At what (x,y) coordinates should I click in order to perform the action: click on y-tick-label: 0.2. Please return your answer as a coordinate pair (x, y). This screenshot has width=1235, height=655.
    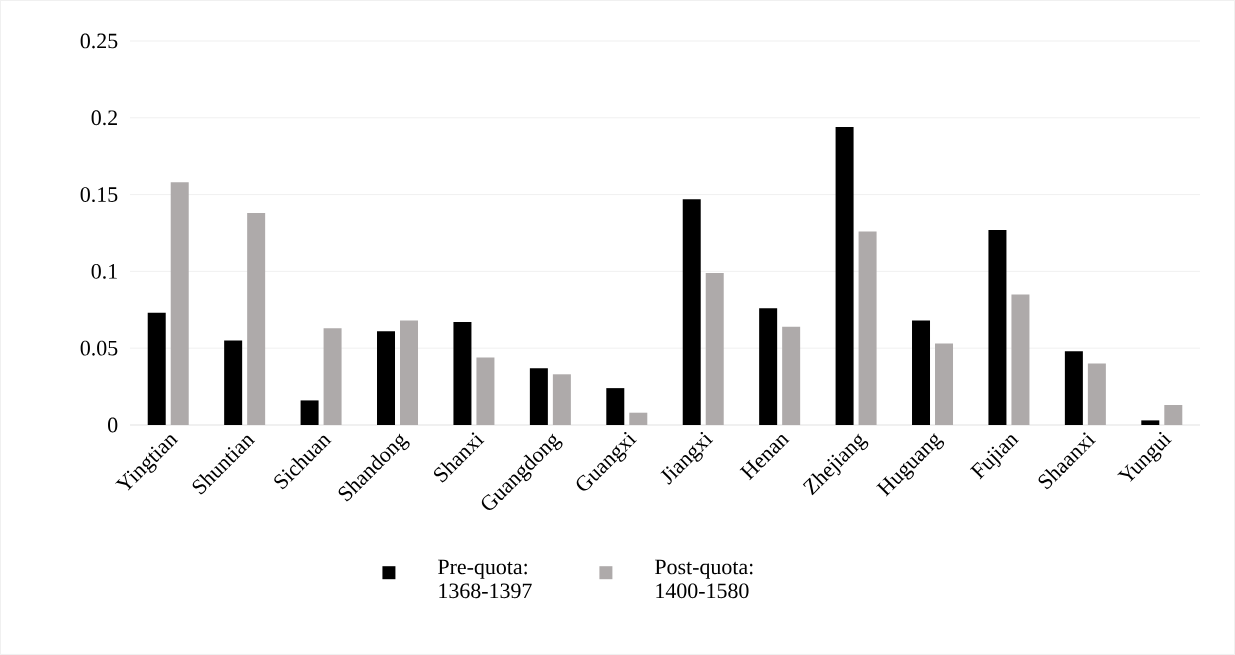
    Looking at the image, I should click on (104, 118).